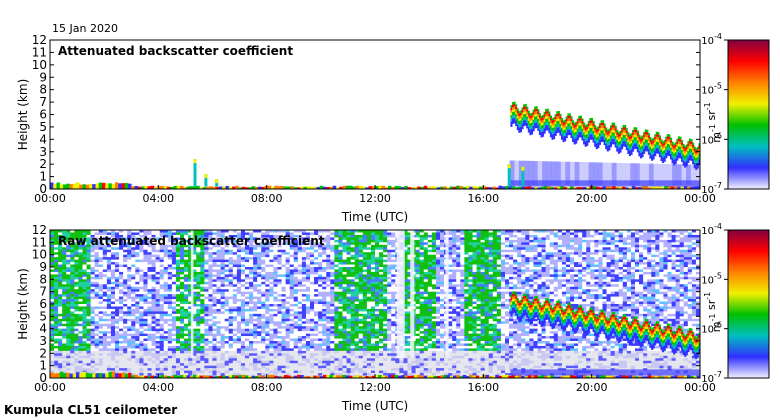  Describe the element at coordinates (43, 90) in the screenshot. I see `y-tick-label: 8` at that location.